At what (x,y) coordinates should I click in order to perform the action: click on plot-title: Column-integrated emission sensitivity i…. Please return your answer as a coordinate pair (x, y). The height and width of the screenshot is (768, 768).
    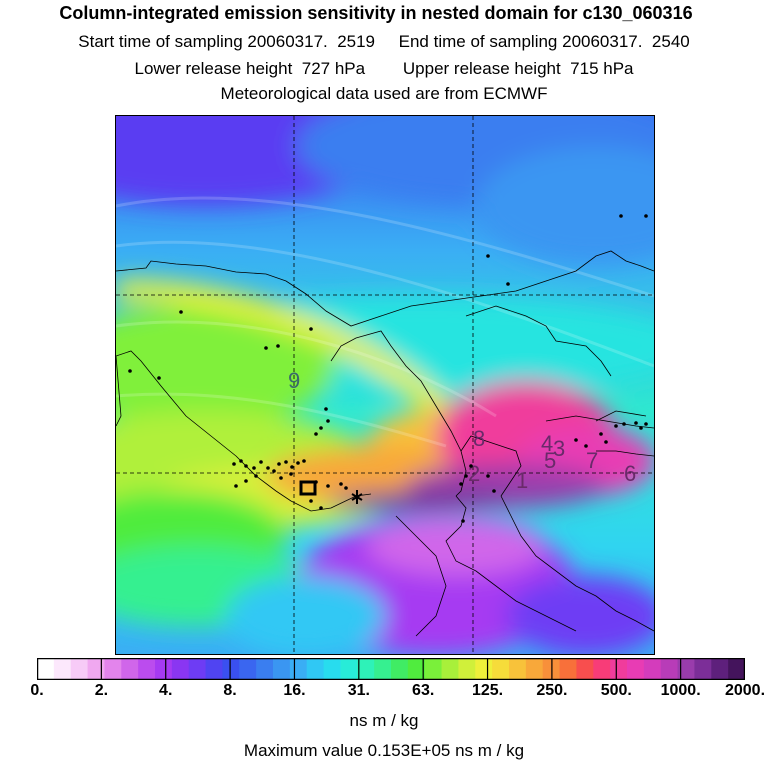
    Looking at the image, I should click on (376, 13).